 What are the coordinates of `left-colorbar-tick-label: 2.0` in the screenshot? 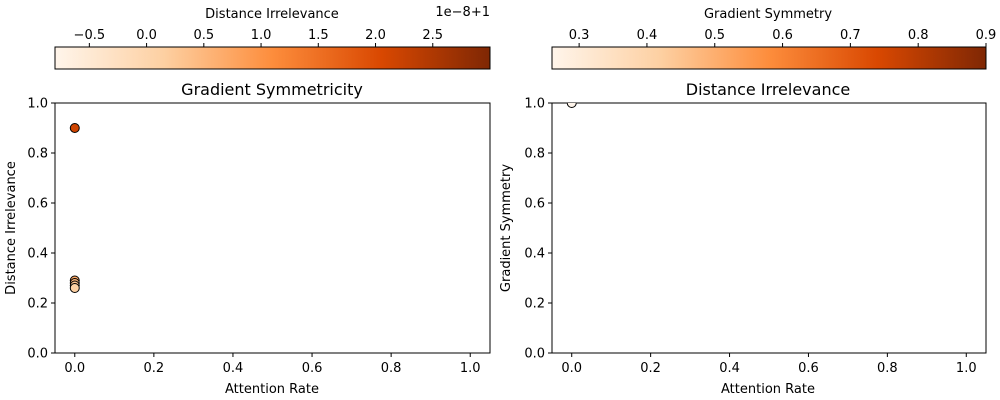 It's located at (375, 35).